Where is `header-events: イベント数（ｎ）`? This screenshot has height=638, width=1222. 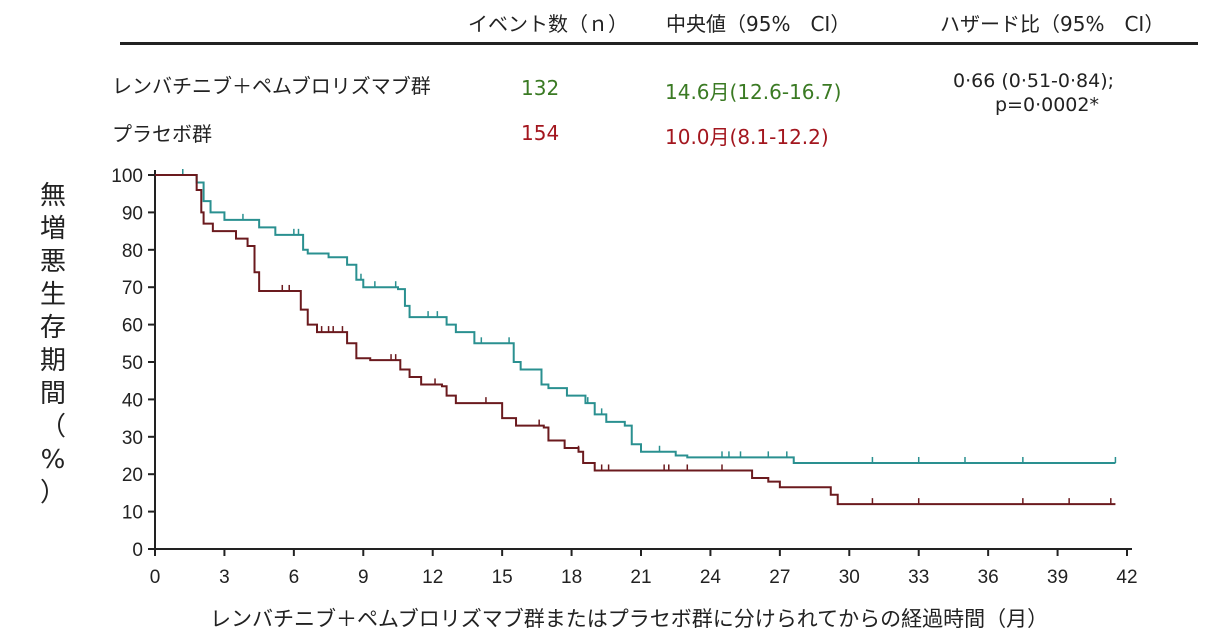
header-events: イベント数（ｎ） is located at coordinates (548, 24).